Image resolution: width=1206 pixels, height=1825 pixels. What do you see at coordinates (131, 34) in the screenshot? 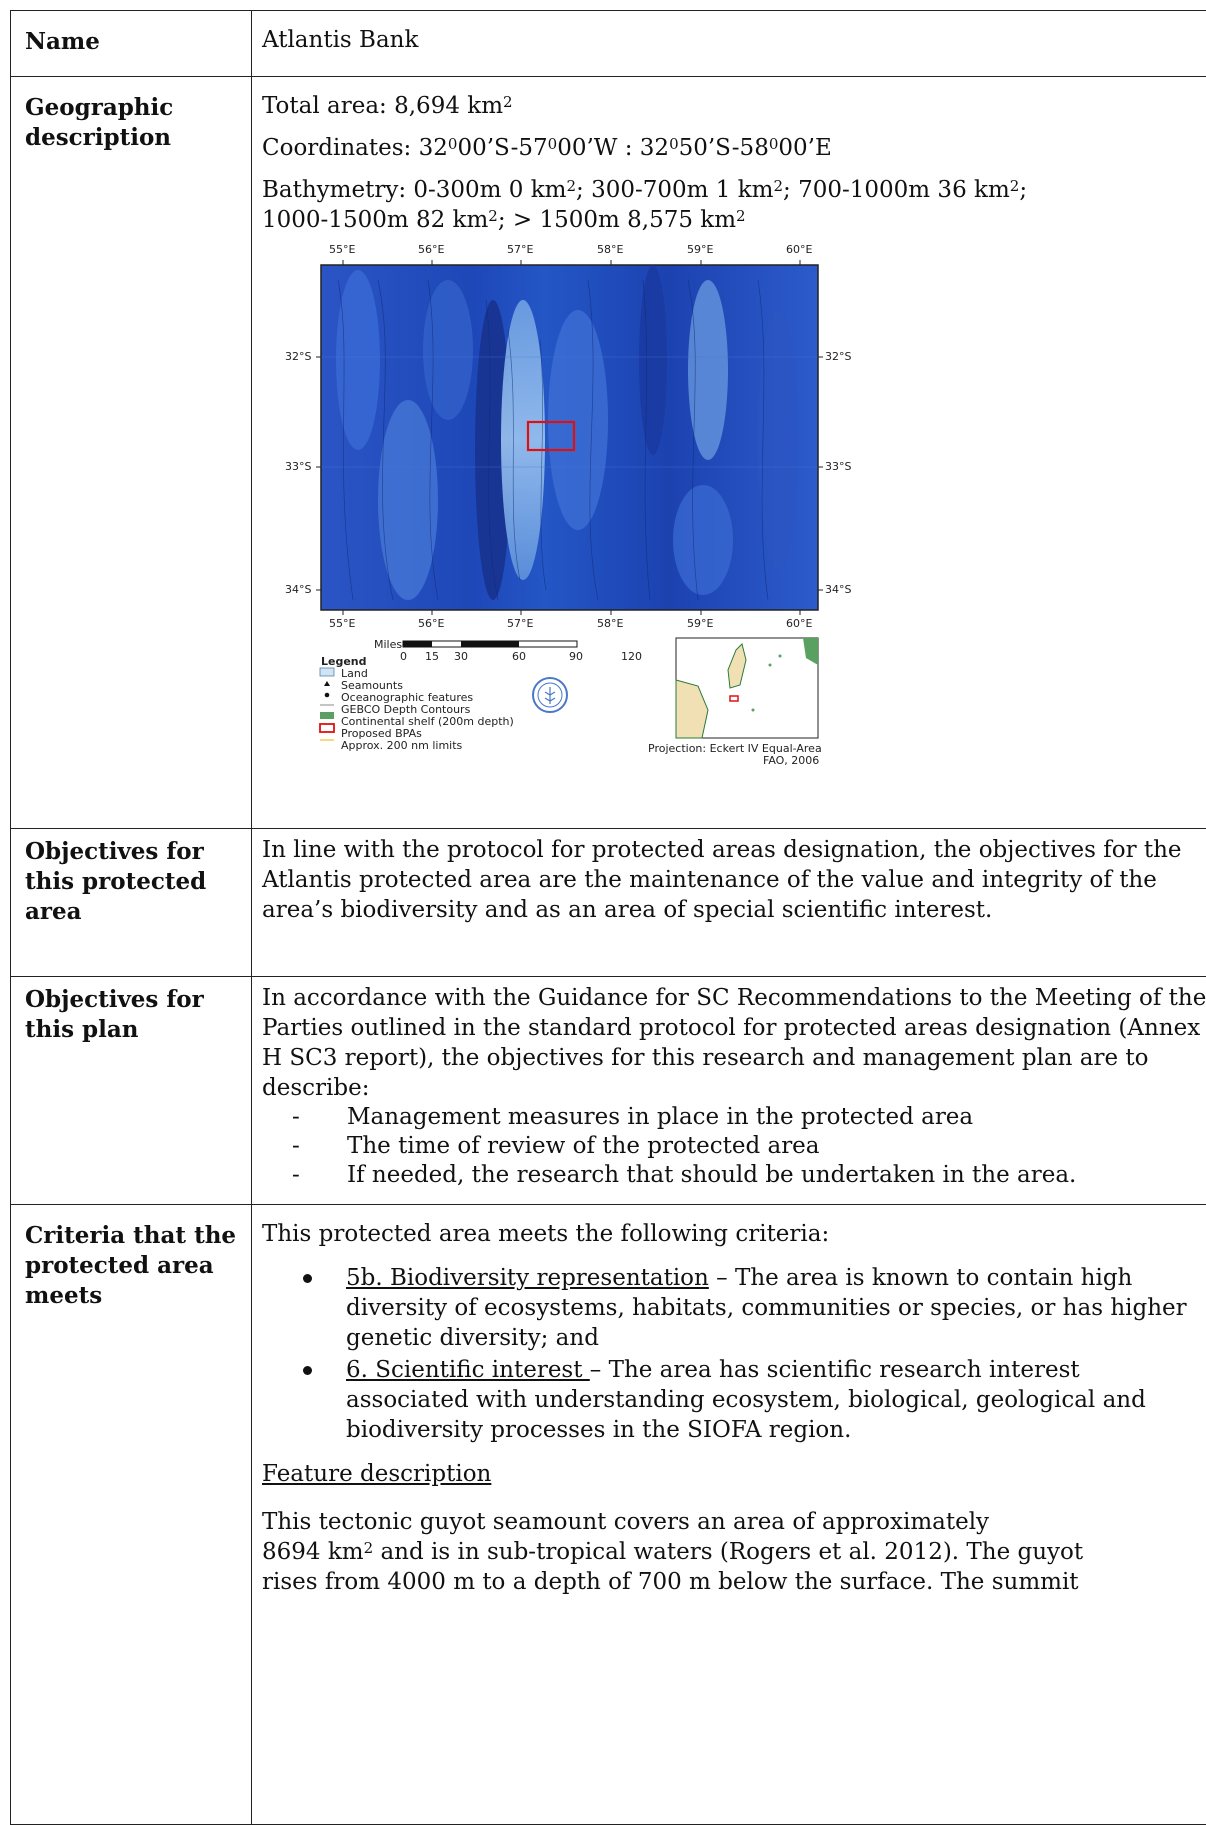
I see `name-label: Name` at bounding box center [131, 34].